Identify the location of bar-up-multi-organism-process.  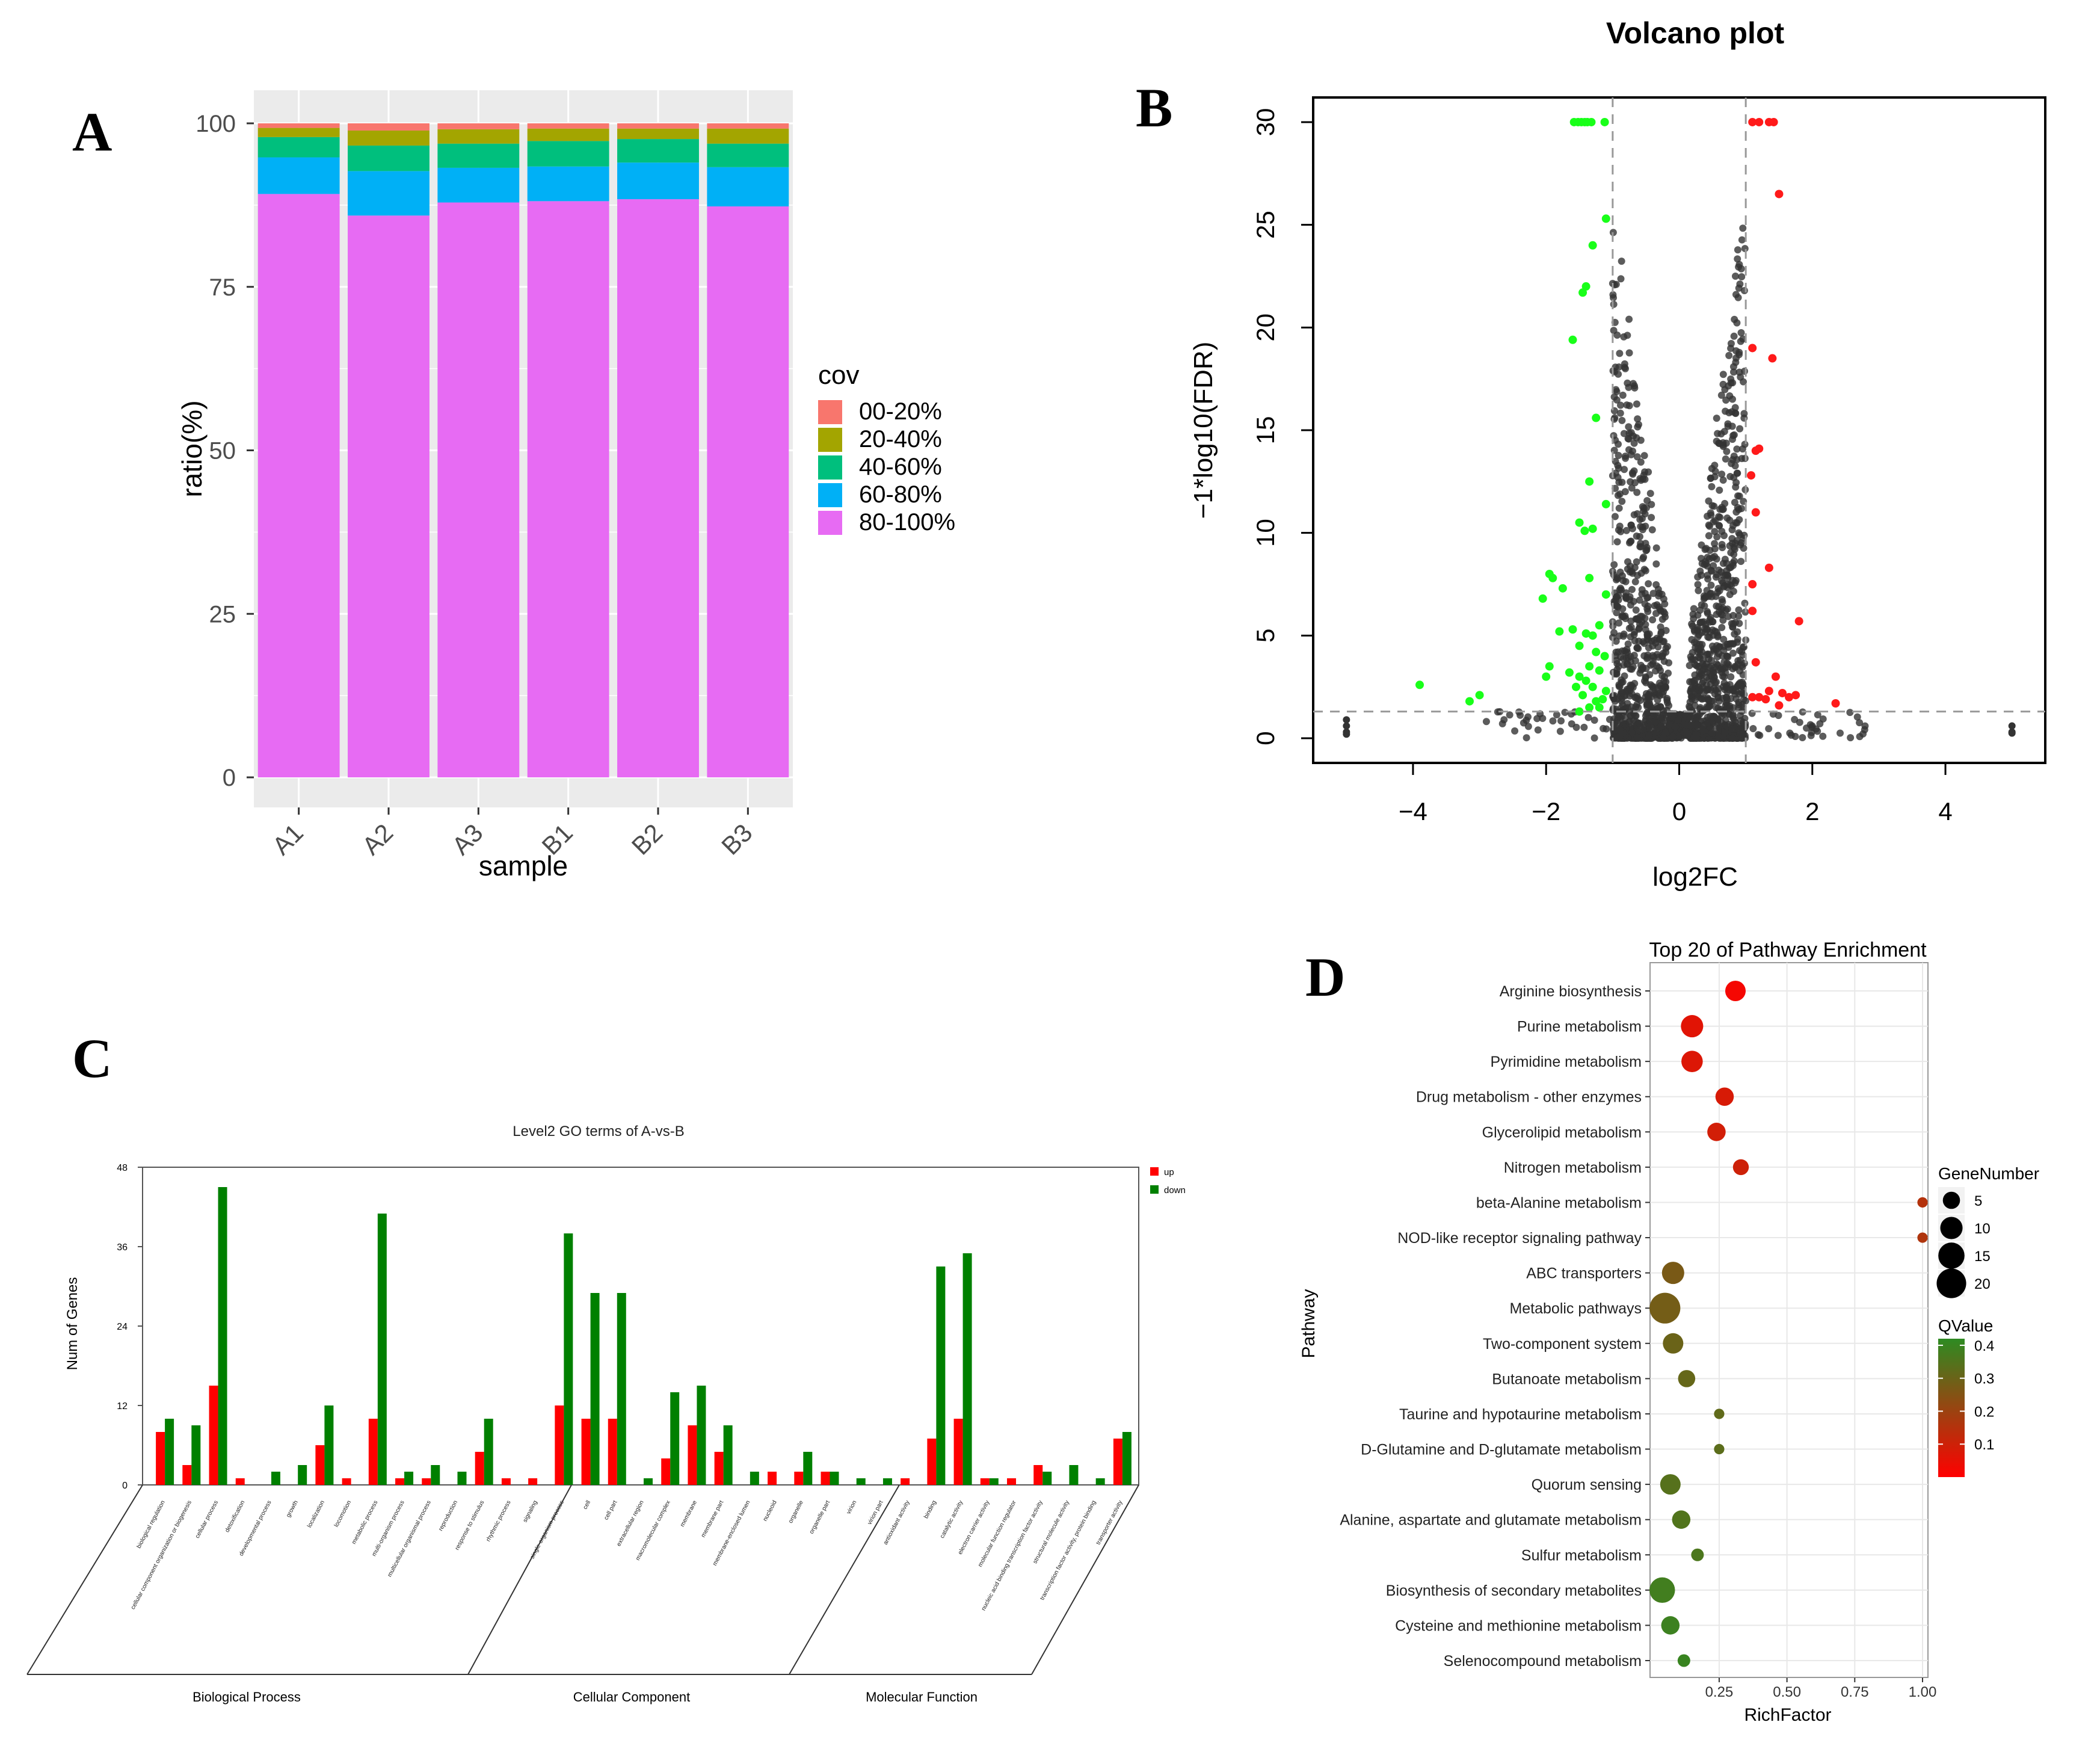
(400, 1481).